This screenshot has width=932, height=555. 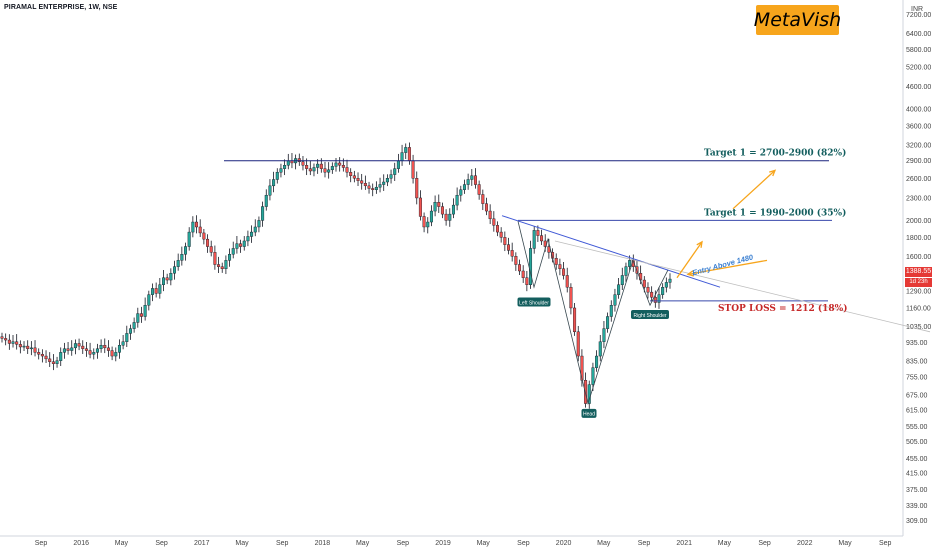 I want to click on y-tick-label: 2000.00, so click(x=918, y=221).